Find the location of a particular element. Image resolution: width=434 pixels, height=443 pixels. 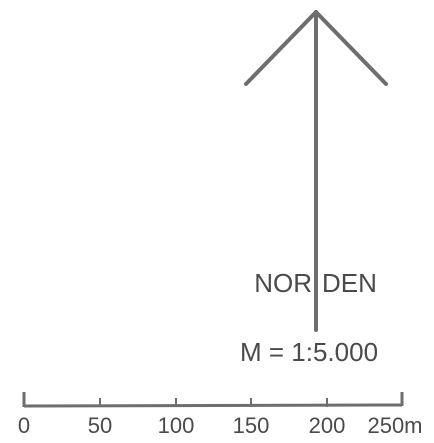

north-arrow-head-right is located at coordinates (351, 48).